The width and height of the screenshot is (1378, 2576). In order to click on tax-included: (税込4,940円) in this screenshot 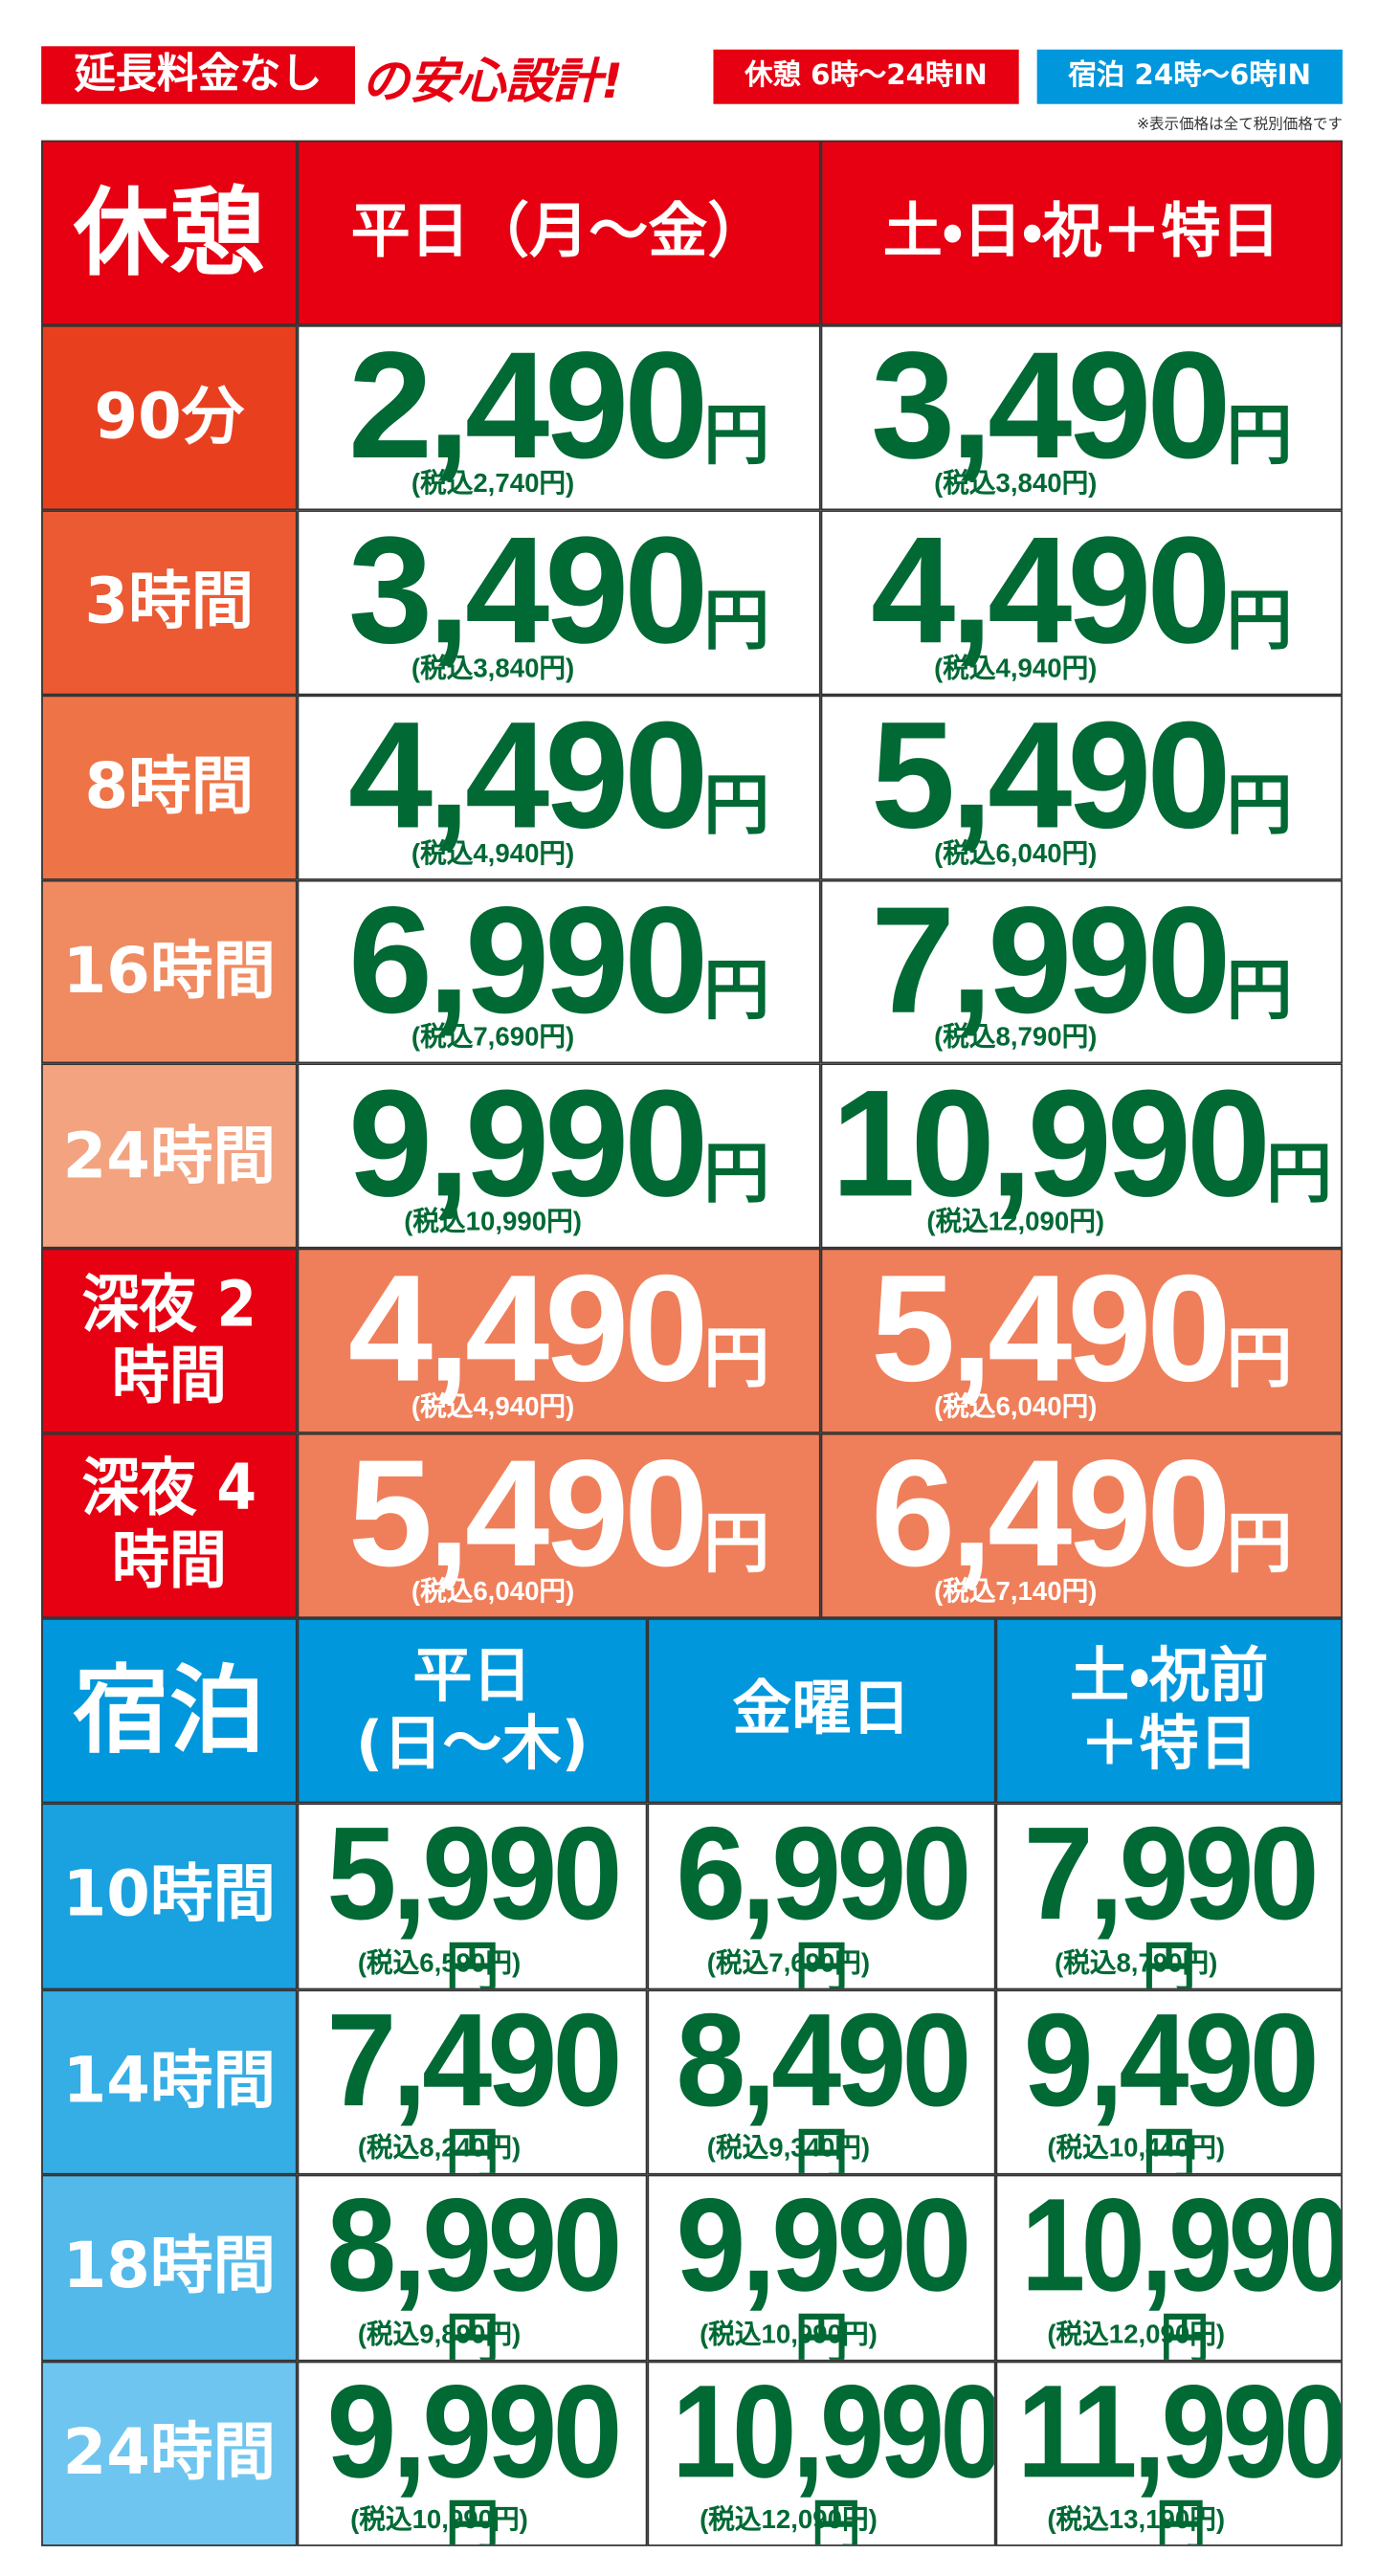, I will do `click(493, 853)`.